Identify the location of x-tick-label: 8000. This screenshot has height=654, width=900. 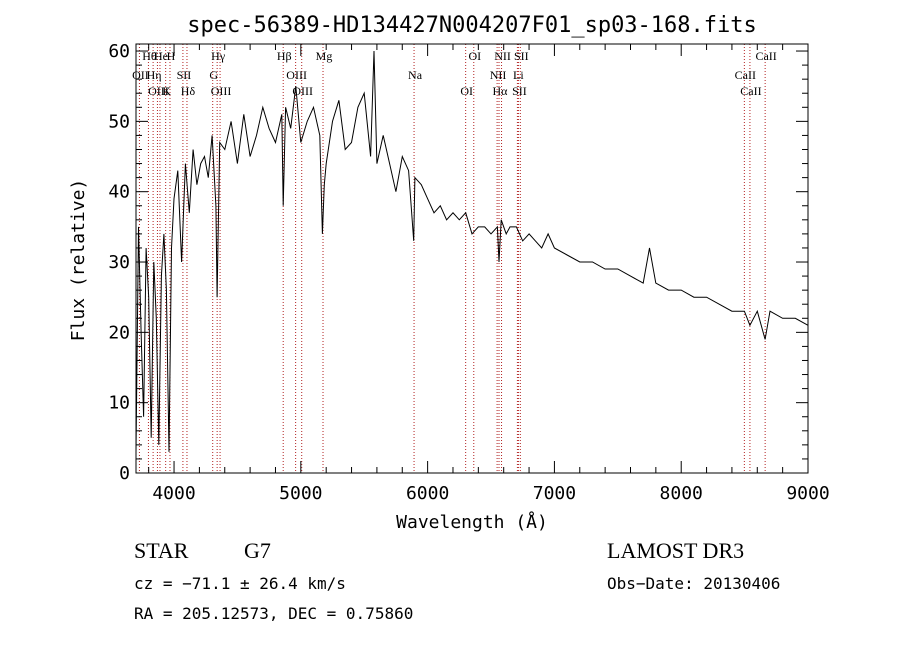
(681, 493).